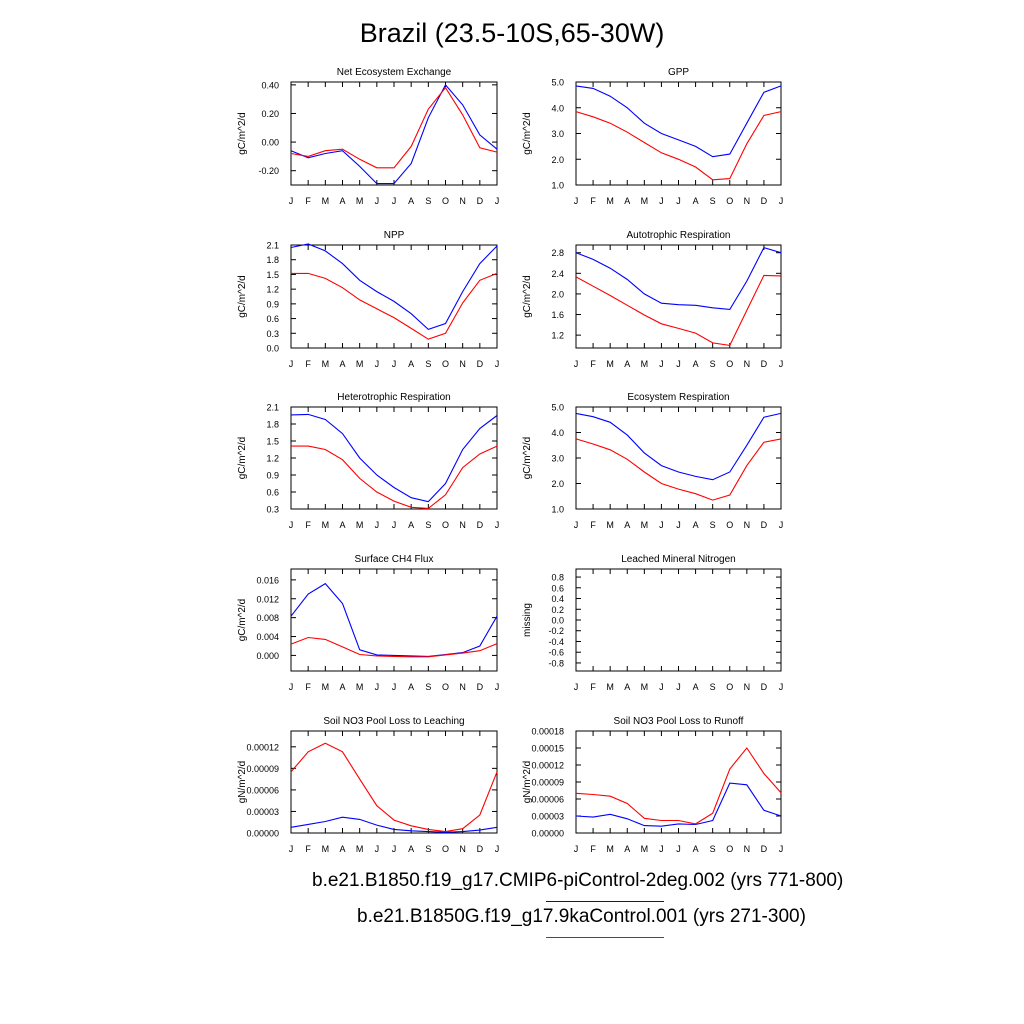  I want to click on y-tick-label: 0.00000, so click(262, 834).